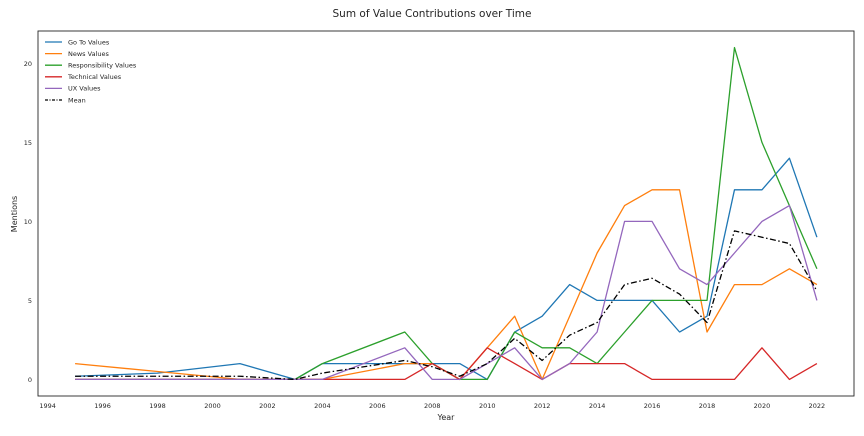 The height and width of the screenshot is (436, 864). I want to click on legend-label: Mean, so click(77, 100).